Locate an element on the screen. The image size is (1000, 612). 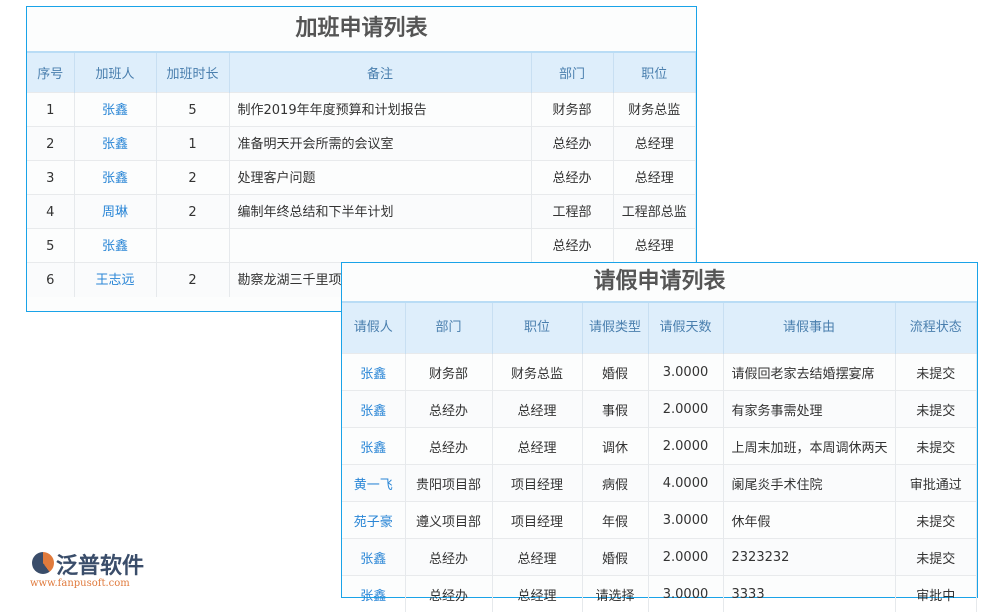
table-cell: 工程部 is located at coordinates (572, 212).